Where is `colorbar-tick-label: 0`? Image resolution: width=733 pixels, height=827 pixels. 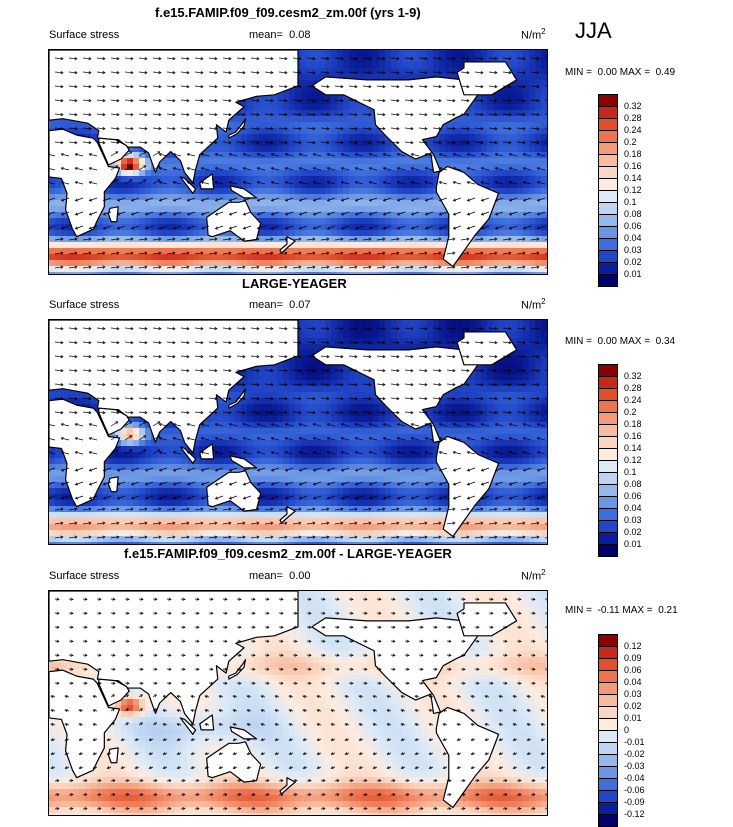 colorbar-tick-label: 0 is located at coordinates (626, 730).